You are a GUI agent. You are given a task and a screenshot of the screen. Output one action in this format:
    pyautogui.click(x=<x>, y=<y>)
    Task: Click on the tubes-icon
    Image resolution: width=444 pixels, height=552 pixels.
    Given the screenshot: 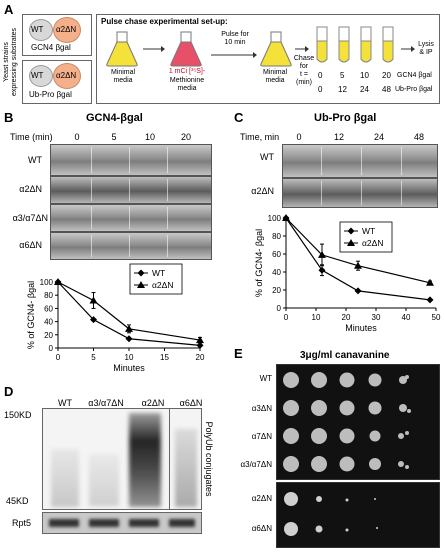 What is the action you would take?
    pyautogui.click(x=355, y=44)
    